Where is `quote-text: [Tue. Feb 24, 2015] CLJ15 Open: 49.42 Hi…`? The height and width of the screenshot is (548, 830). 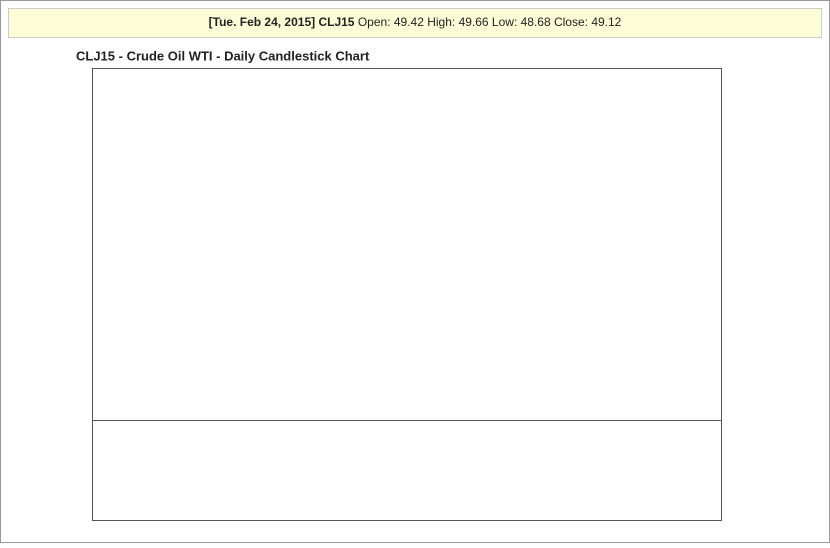 quote-text: [Tue. Feb 24, 2015] CLJ15 Open: 49.42 Hi… is located at coordinates (415, 22).